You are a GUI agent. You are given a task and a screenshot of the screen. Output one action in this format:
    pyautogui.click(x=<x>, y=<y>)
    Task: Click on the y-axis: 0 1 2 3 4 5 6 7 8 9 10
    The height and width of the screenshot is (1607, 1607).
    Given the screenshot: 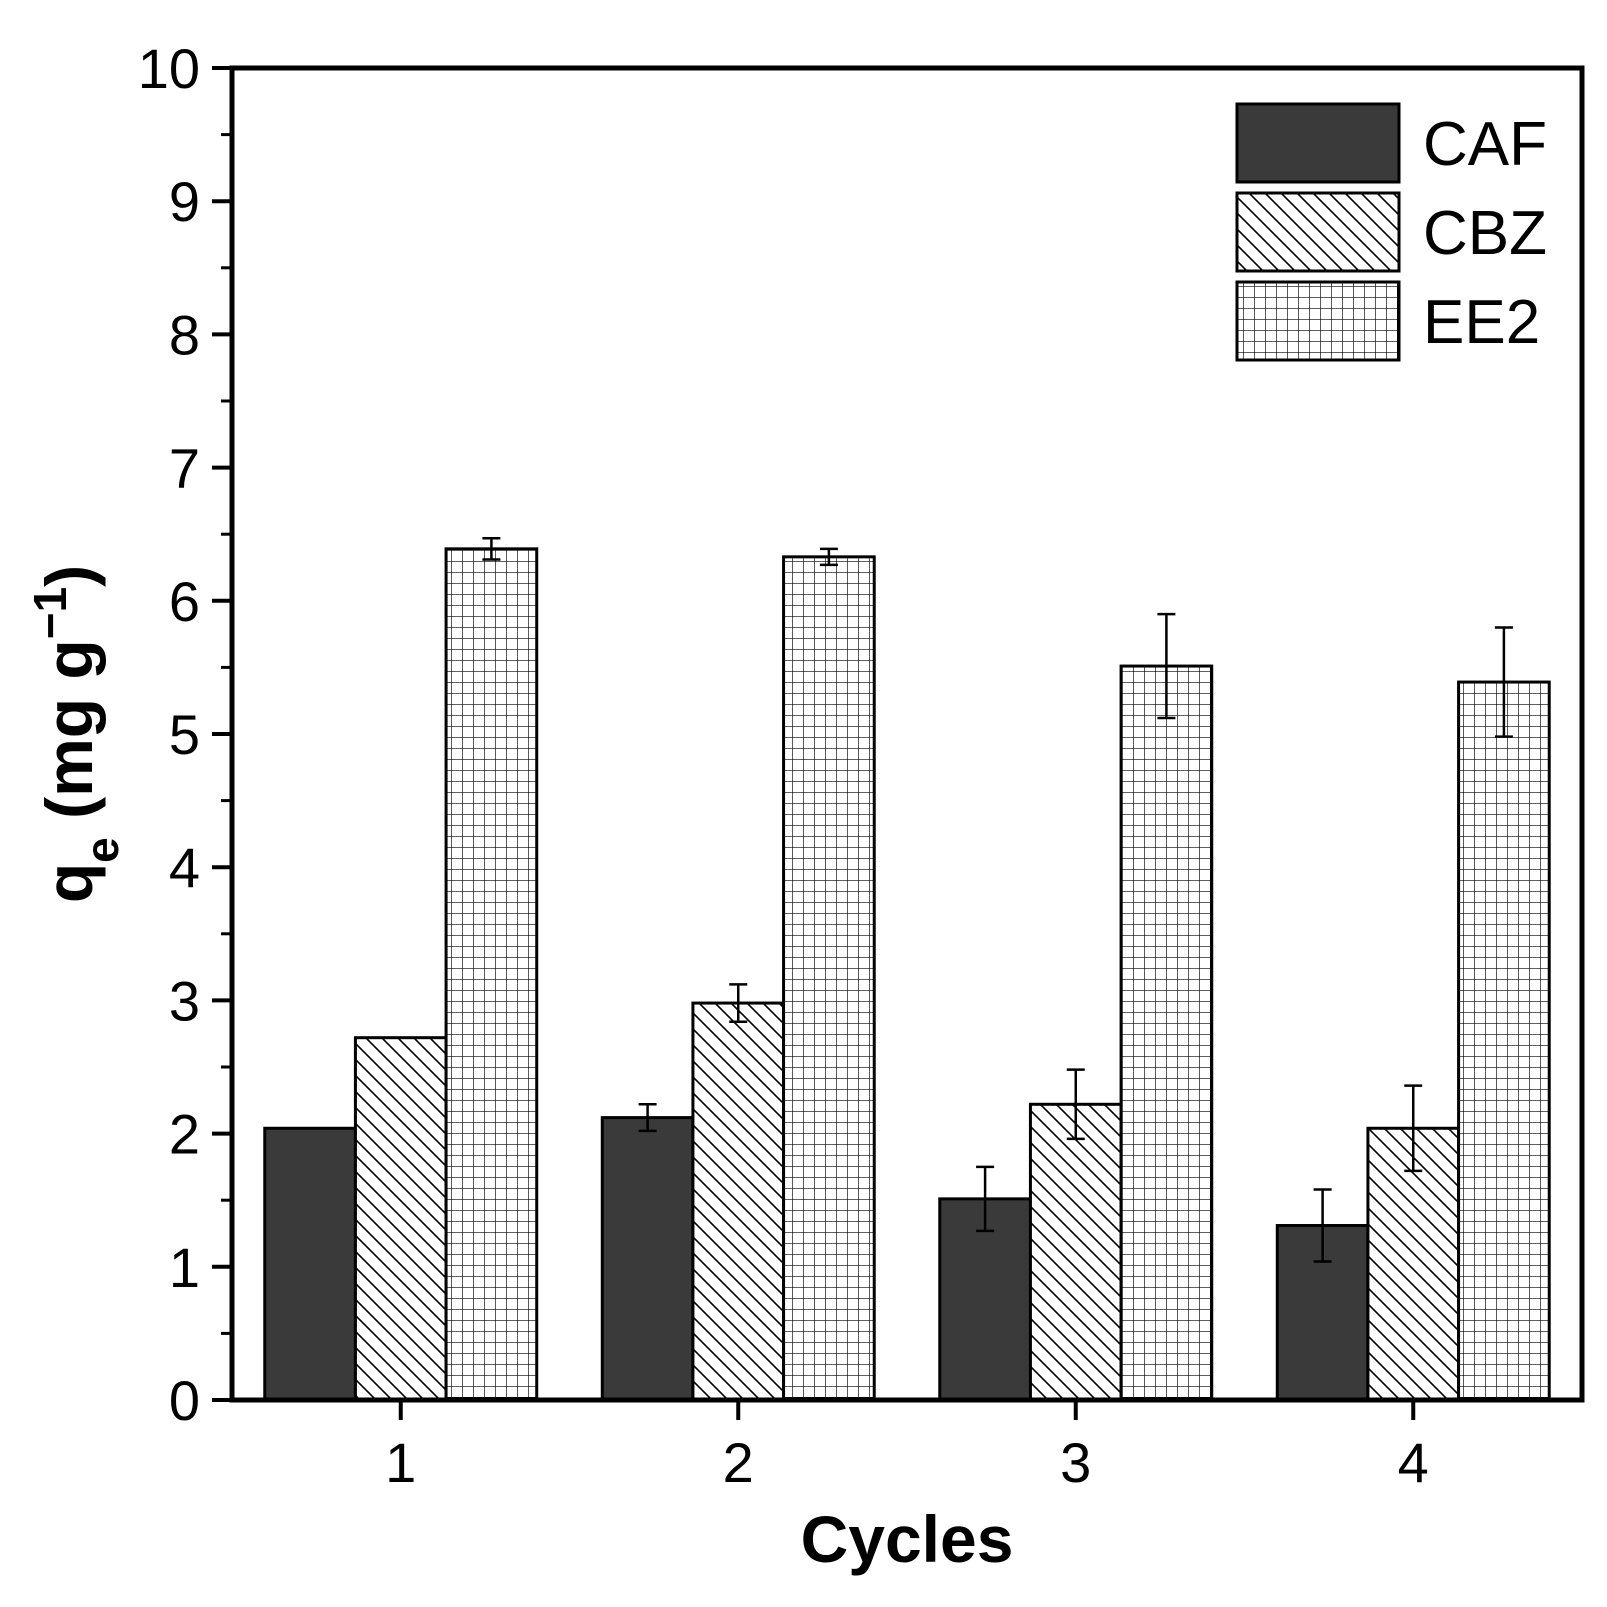 What is the action you would take?
    pyautogui.click(x=185, y=734)
    